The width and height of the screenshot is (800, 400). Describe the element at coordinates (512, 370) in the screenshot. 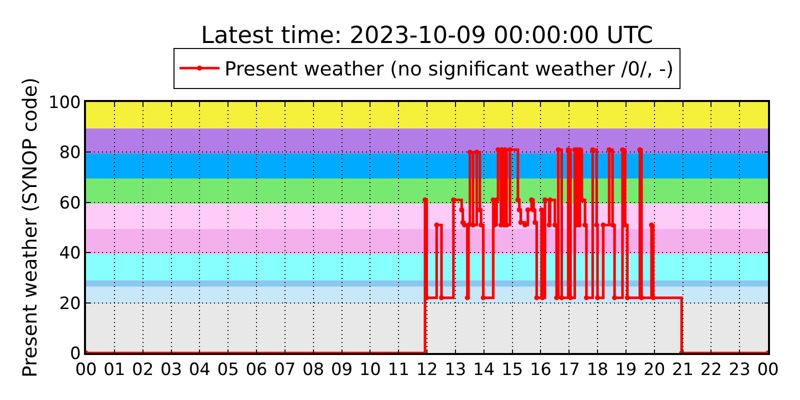

I see `x-tick-label: 15` at that location.